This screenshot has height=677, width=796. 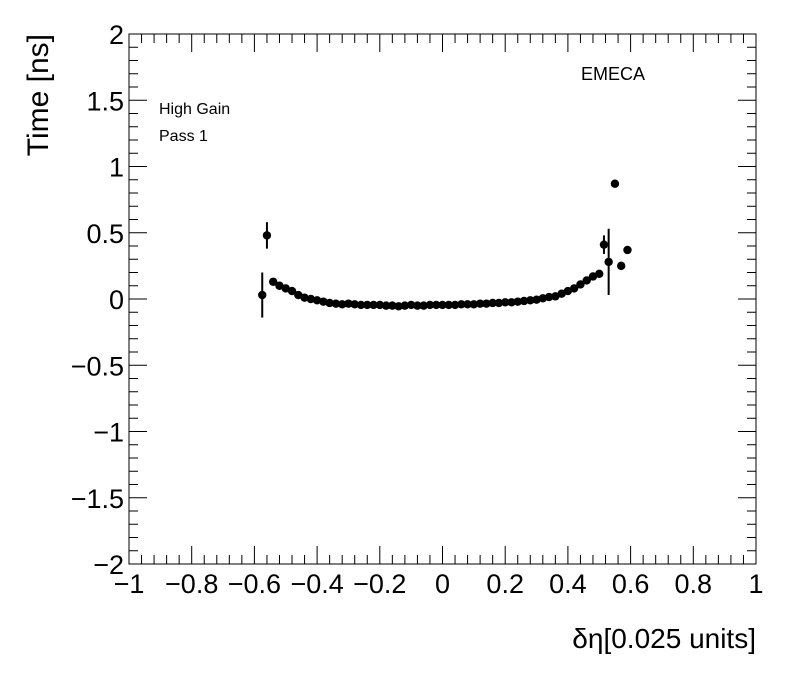 What do you see at coordinates (105, 234) in the screenshot?
I see `y-tick-label: 0.5` at bounding box center [105, 234].